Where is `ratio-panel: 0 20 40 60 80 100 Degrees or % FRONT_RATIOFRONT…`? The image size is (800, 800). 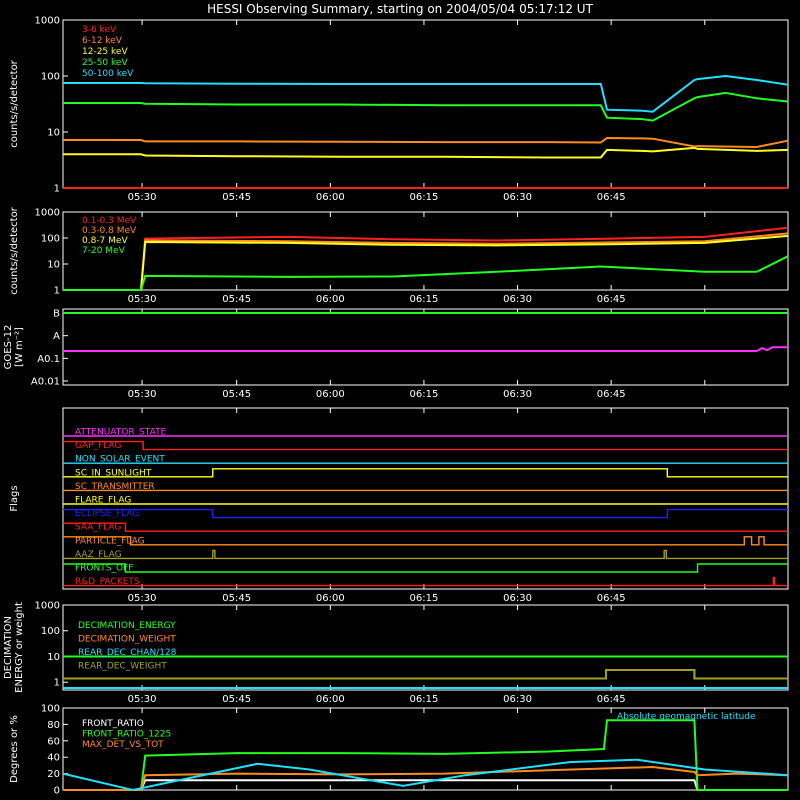 ratio-panel: 0 20 40 60 80 100 Degrees or % FRONT_RATIOFRONT… is located at coordinates (399, 750).